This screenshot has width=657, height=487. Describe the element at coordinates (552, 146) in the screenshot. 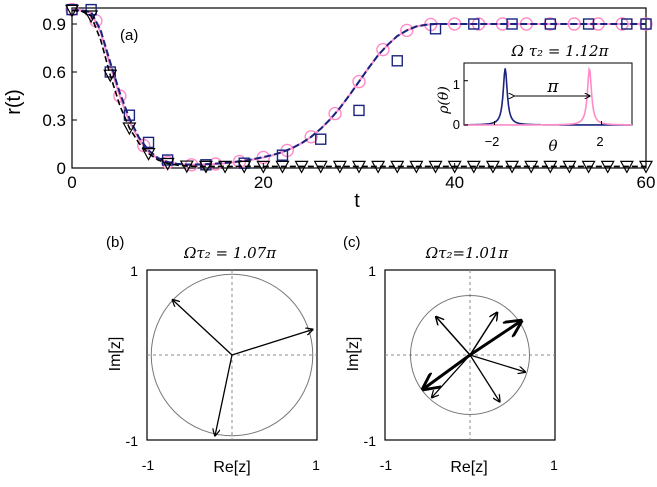

I see `inset-x-label: θ` at that location.